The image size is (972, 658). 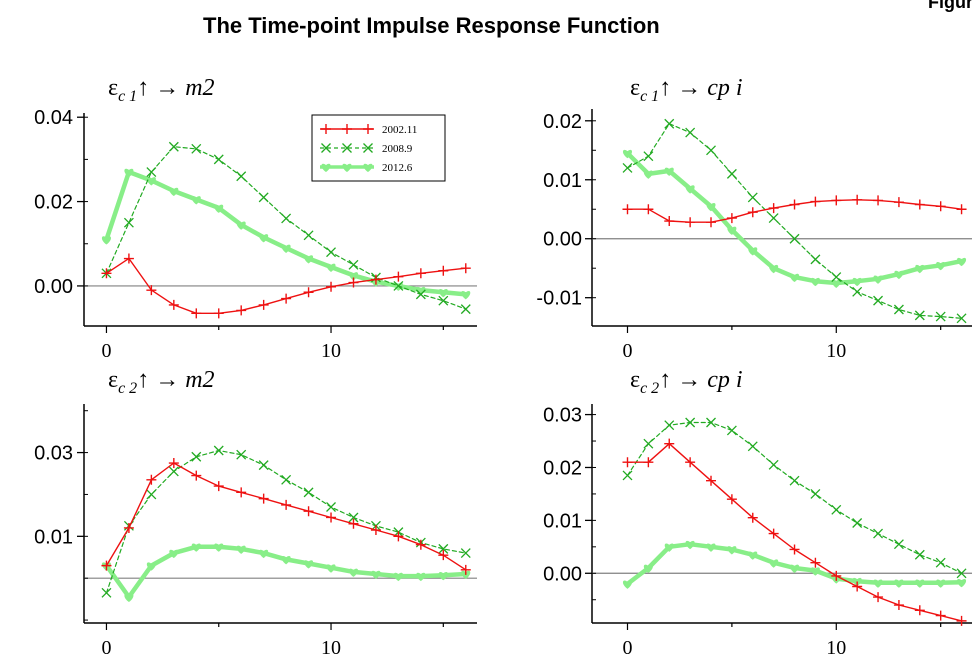 I want to click on y-tick-label: -0.01, so click(x=559, y=299).